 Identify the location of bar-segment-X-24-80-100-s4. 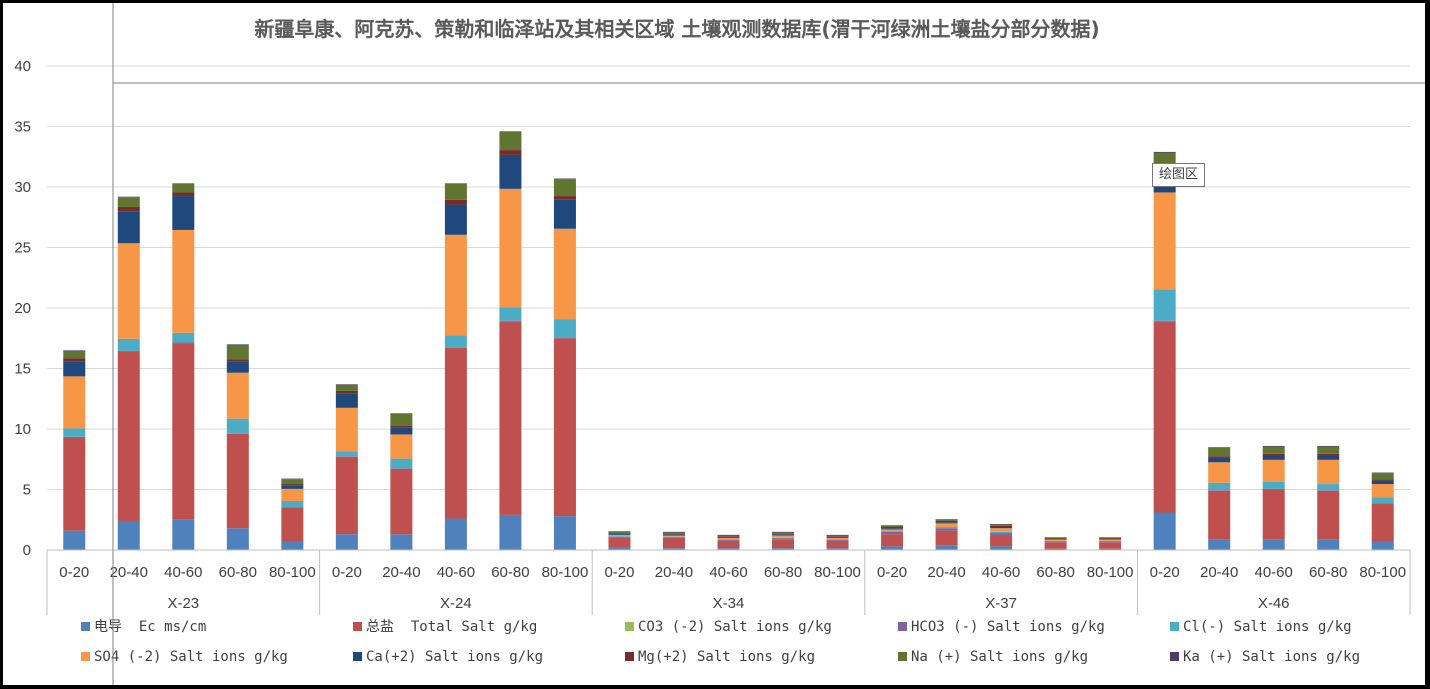
(564, 328).